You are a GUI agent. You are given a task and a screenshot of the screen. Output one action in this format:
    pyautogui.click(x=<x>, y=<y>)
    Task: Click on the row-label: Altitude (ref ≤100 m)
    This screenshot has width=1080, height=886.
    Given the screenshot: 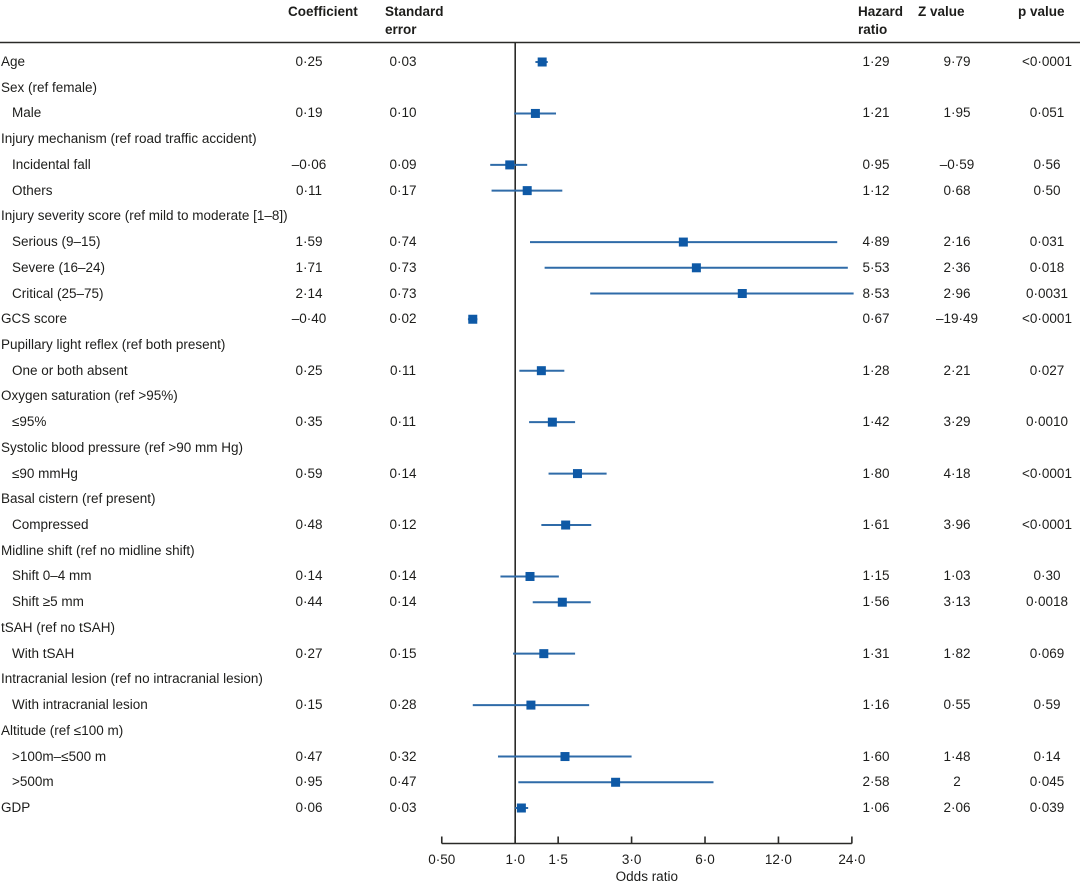 What is the action you would take?
    pyautogui.click(x=62, y=730)
    